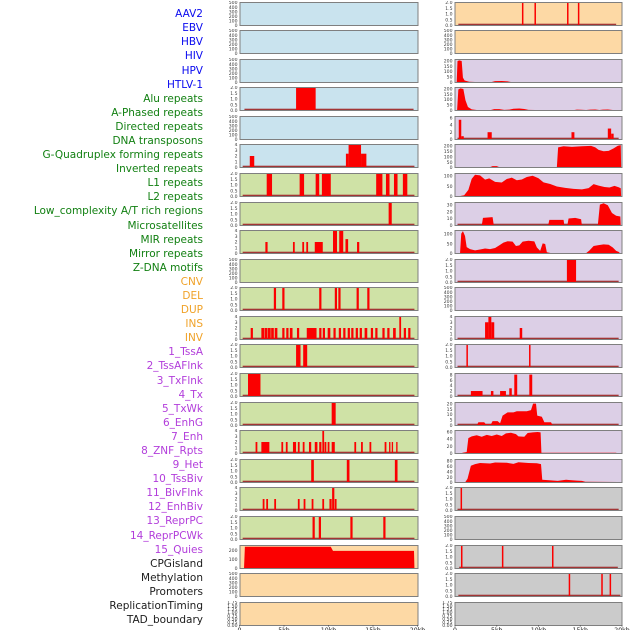  What do you see at coordinates (235, 506) in the screenshot?
I see `svg-text: 1` at bounding box center [235, 506].